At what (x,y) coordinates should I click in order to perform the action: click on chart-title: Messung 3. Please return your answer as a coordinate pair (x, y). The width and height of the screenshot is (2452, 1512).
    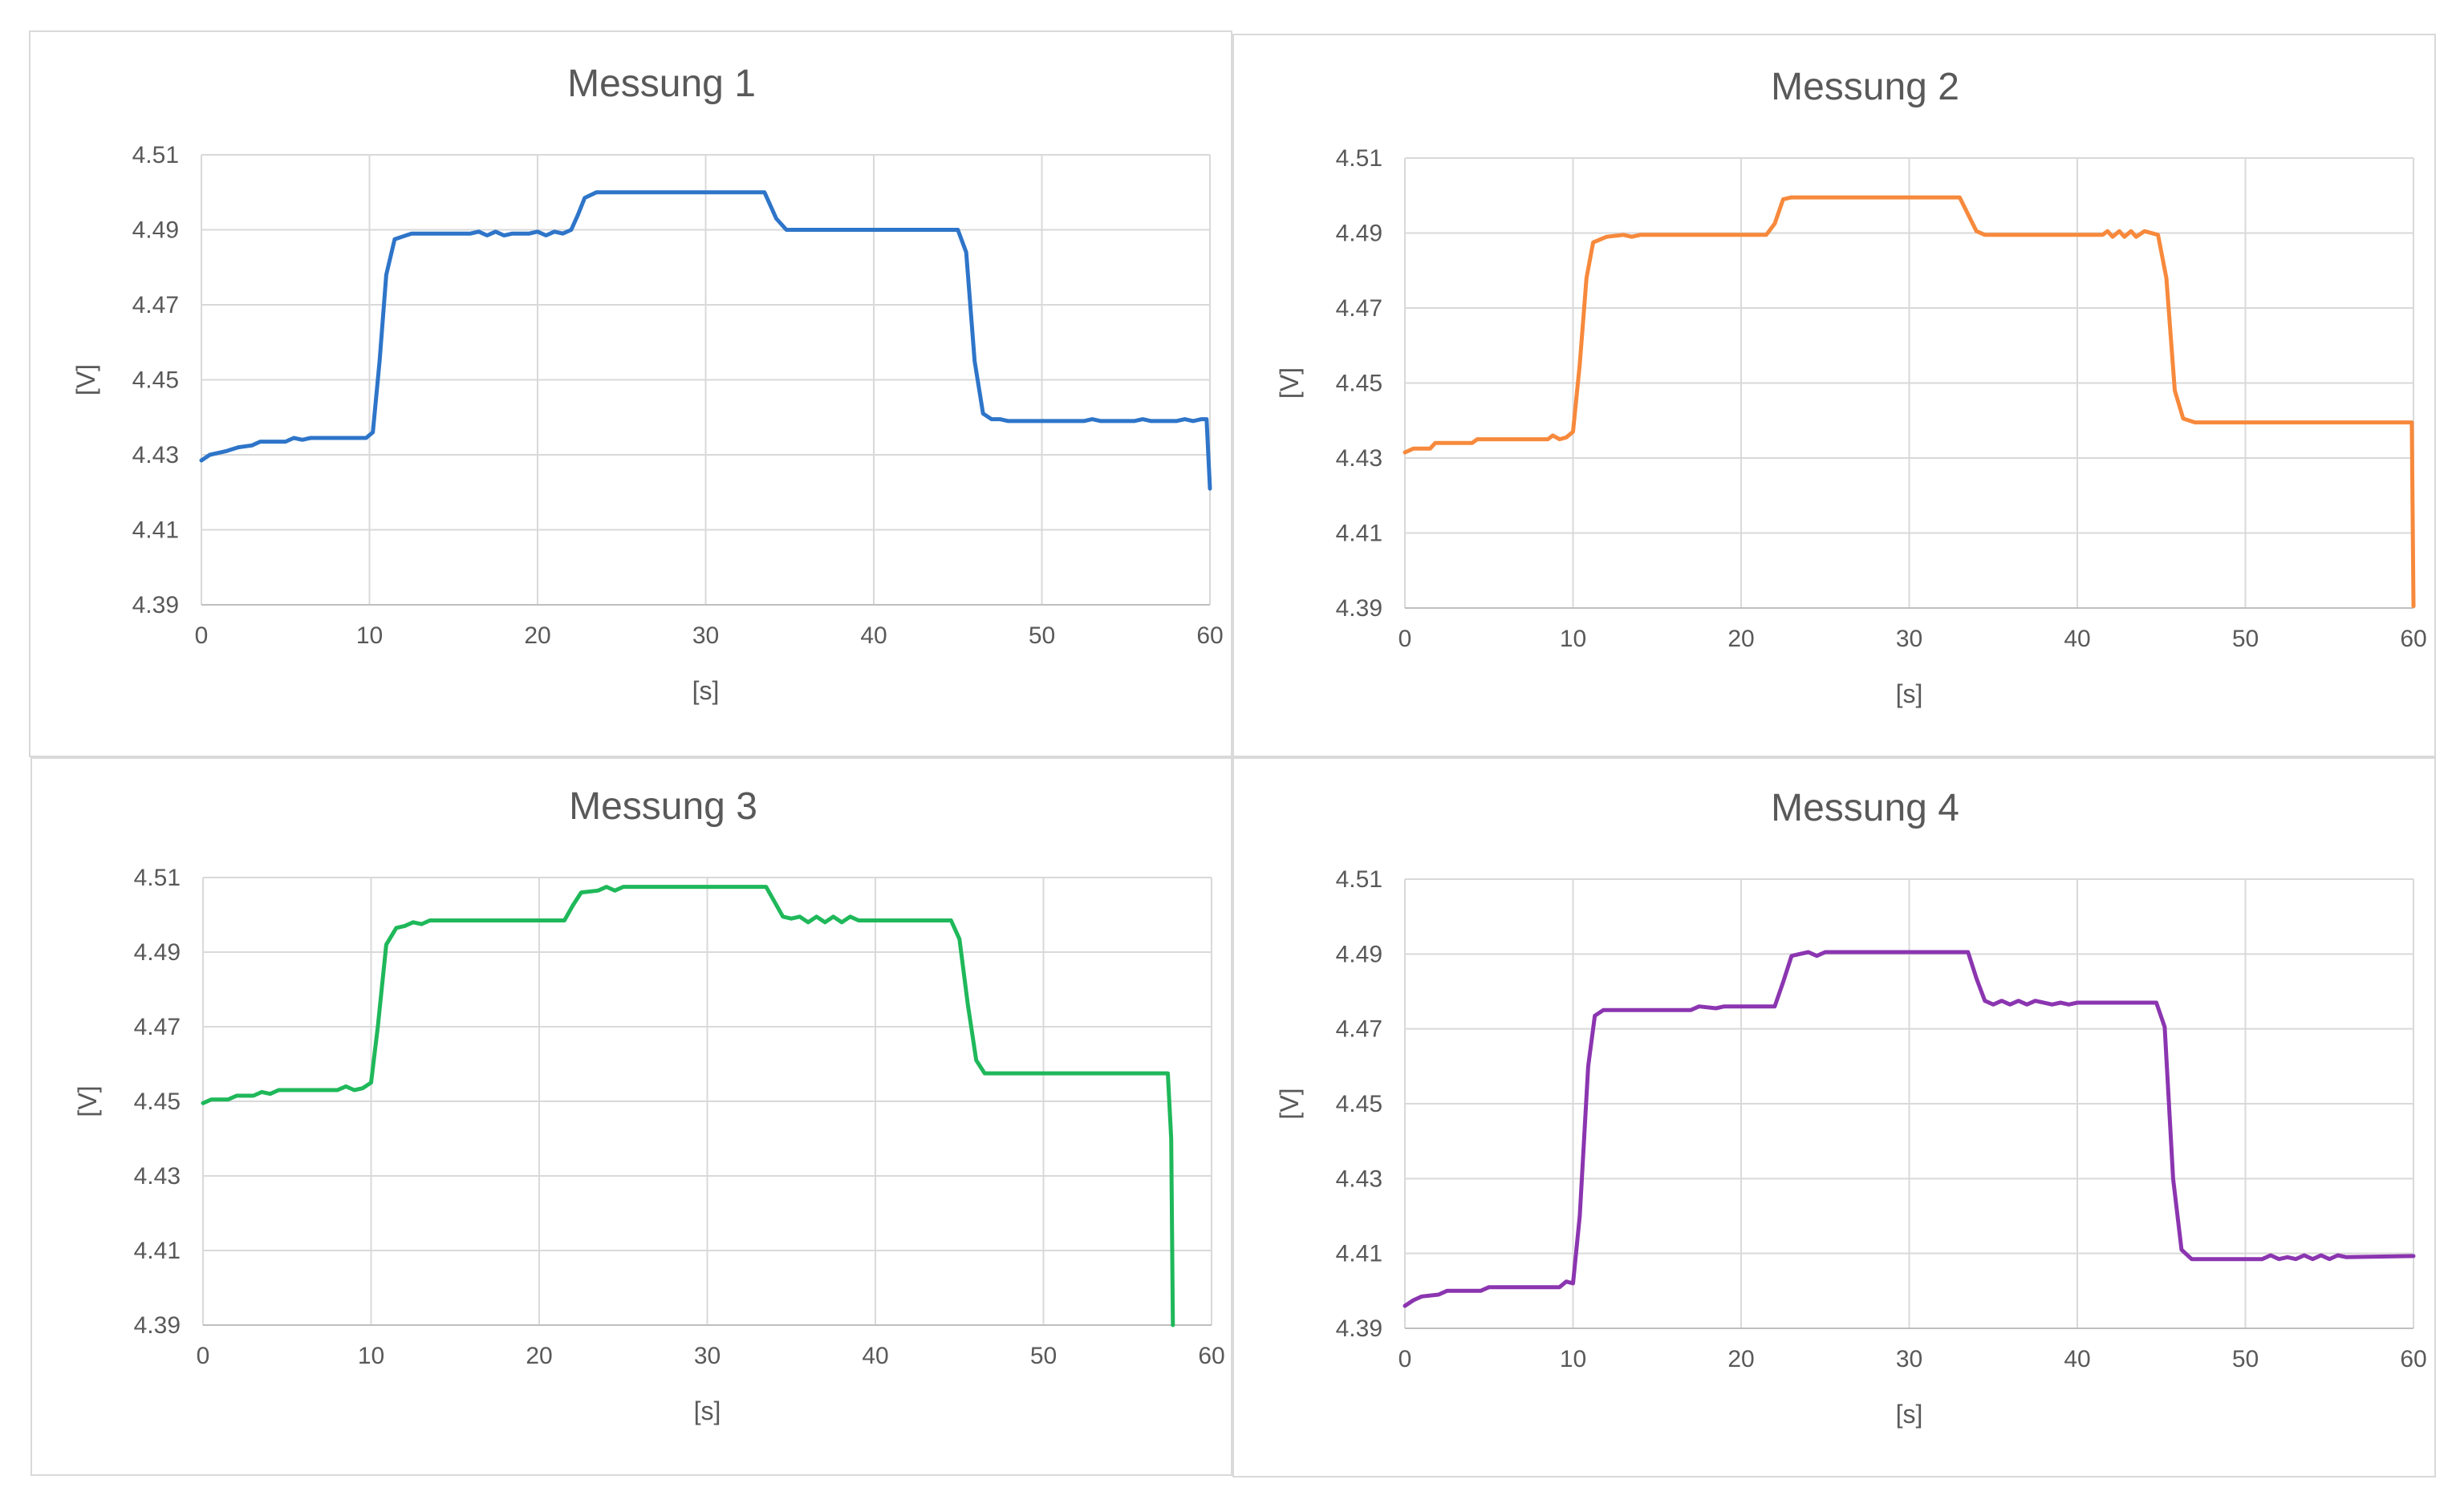
    Looking at the image, I should click on (663, 806).